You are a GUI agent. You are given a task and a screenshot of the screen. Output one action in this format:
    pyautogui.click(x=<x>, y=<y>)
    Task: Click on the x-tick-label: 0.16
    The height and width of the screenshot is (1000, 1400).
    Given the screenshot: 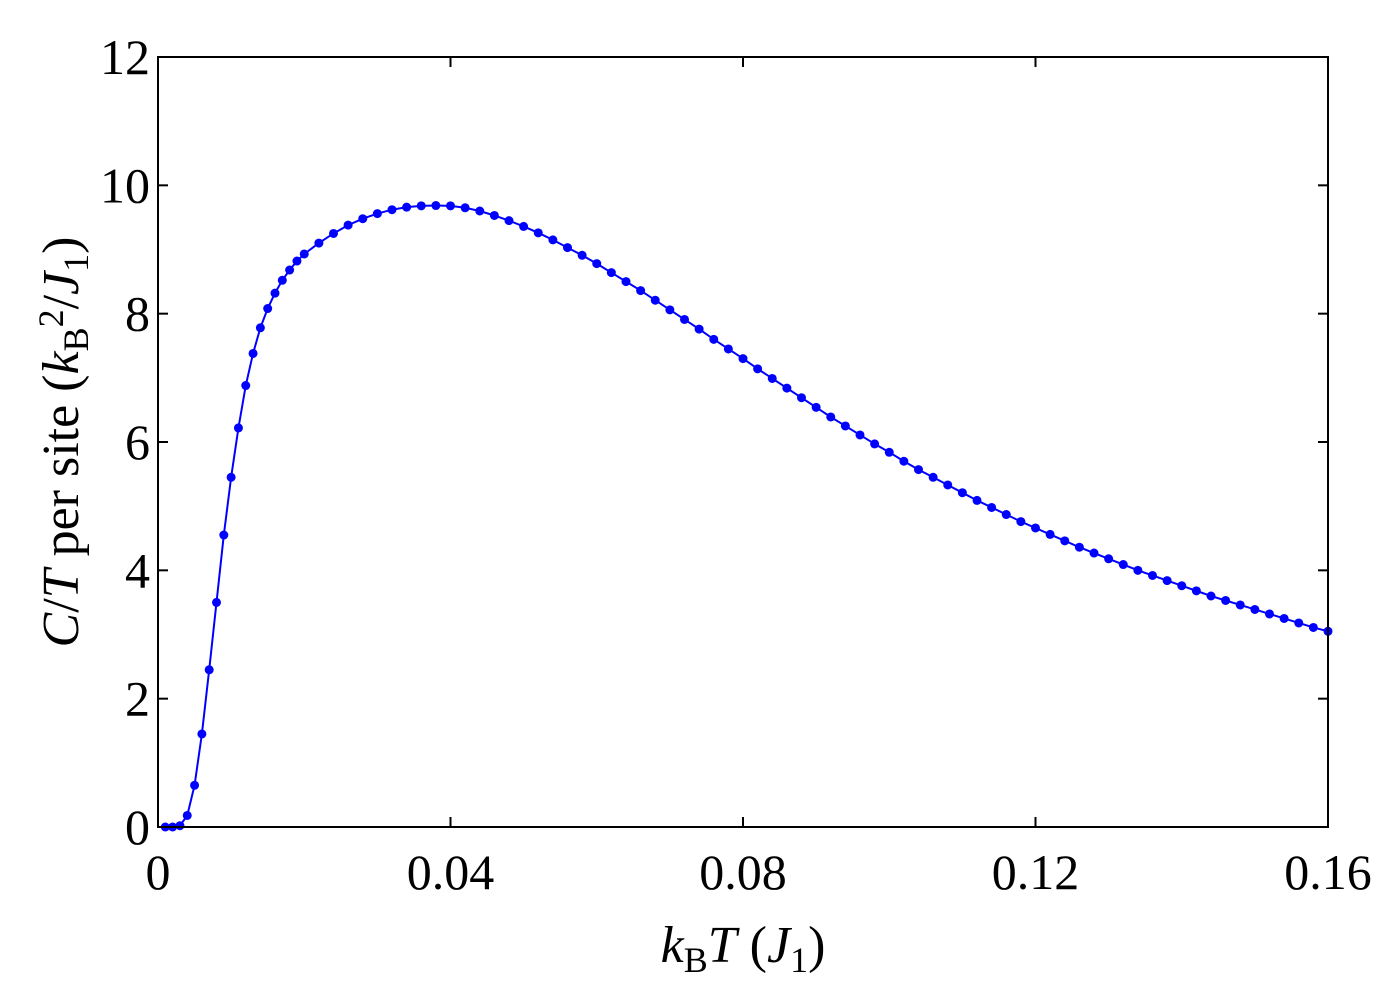 What is the action you would take?
    pyautogui.click(x=1328, y=872)
    